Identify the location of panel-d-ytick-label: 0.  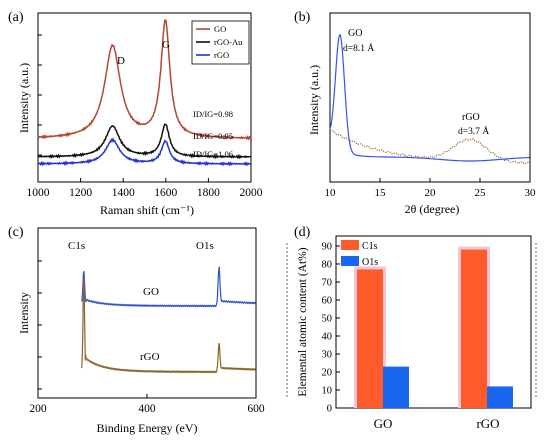
(329, 409).